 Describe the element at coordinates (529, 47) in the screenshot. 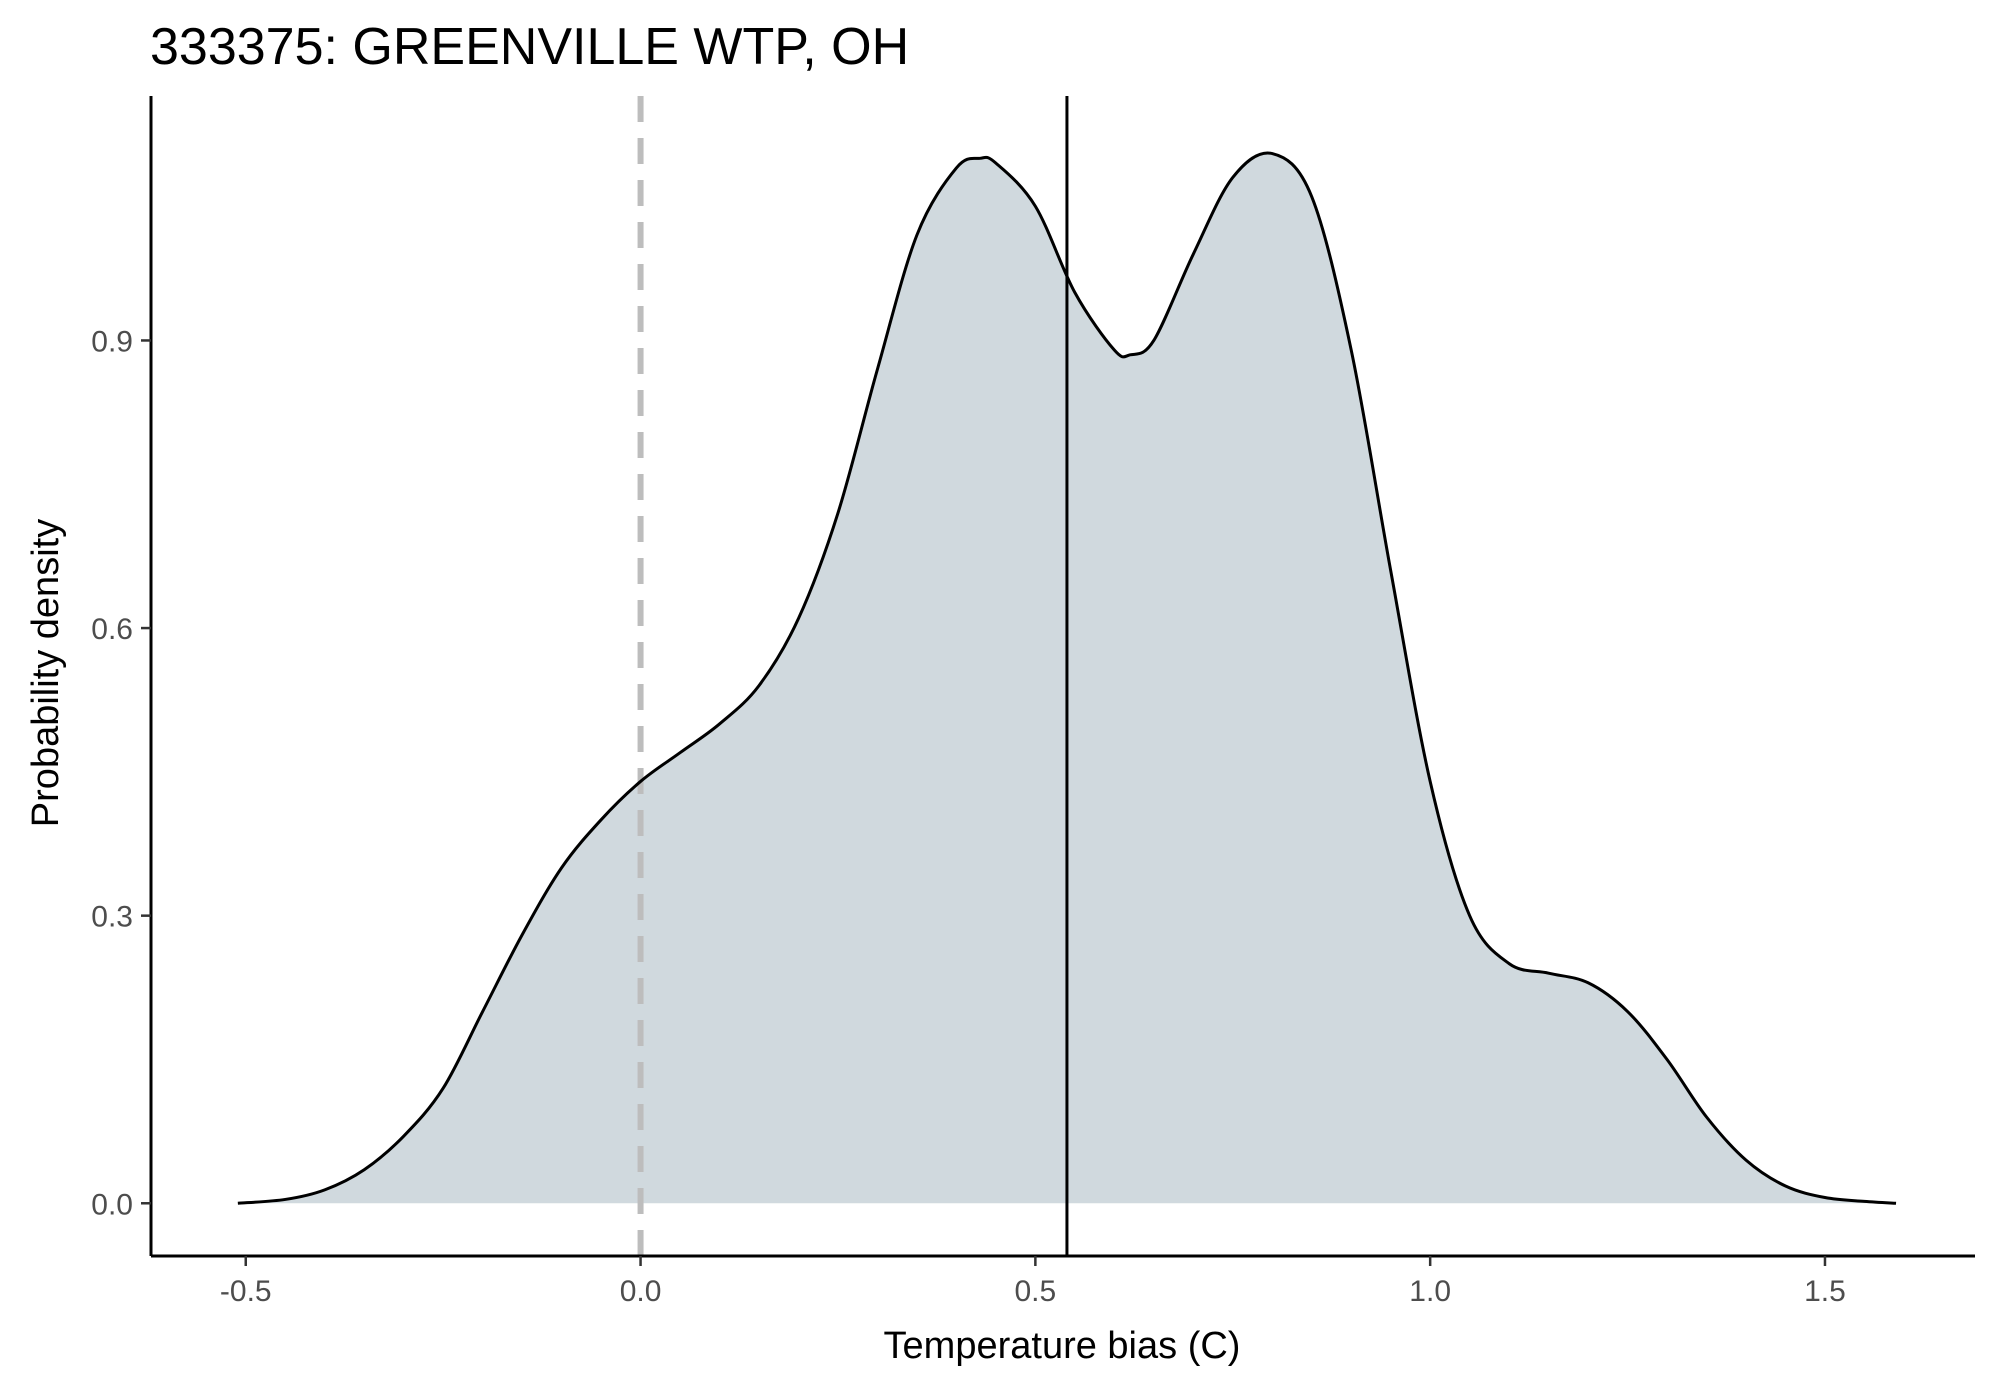

I see `chart-title: 333375: GREENVILLE WTP, OH` at that location.